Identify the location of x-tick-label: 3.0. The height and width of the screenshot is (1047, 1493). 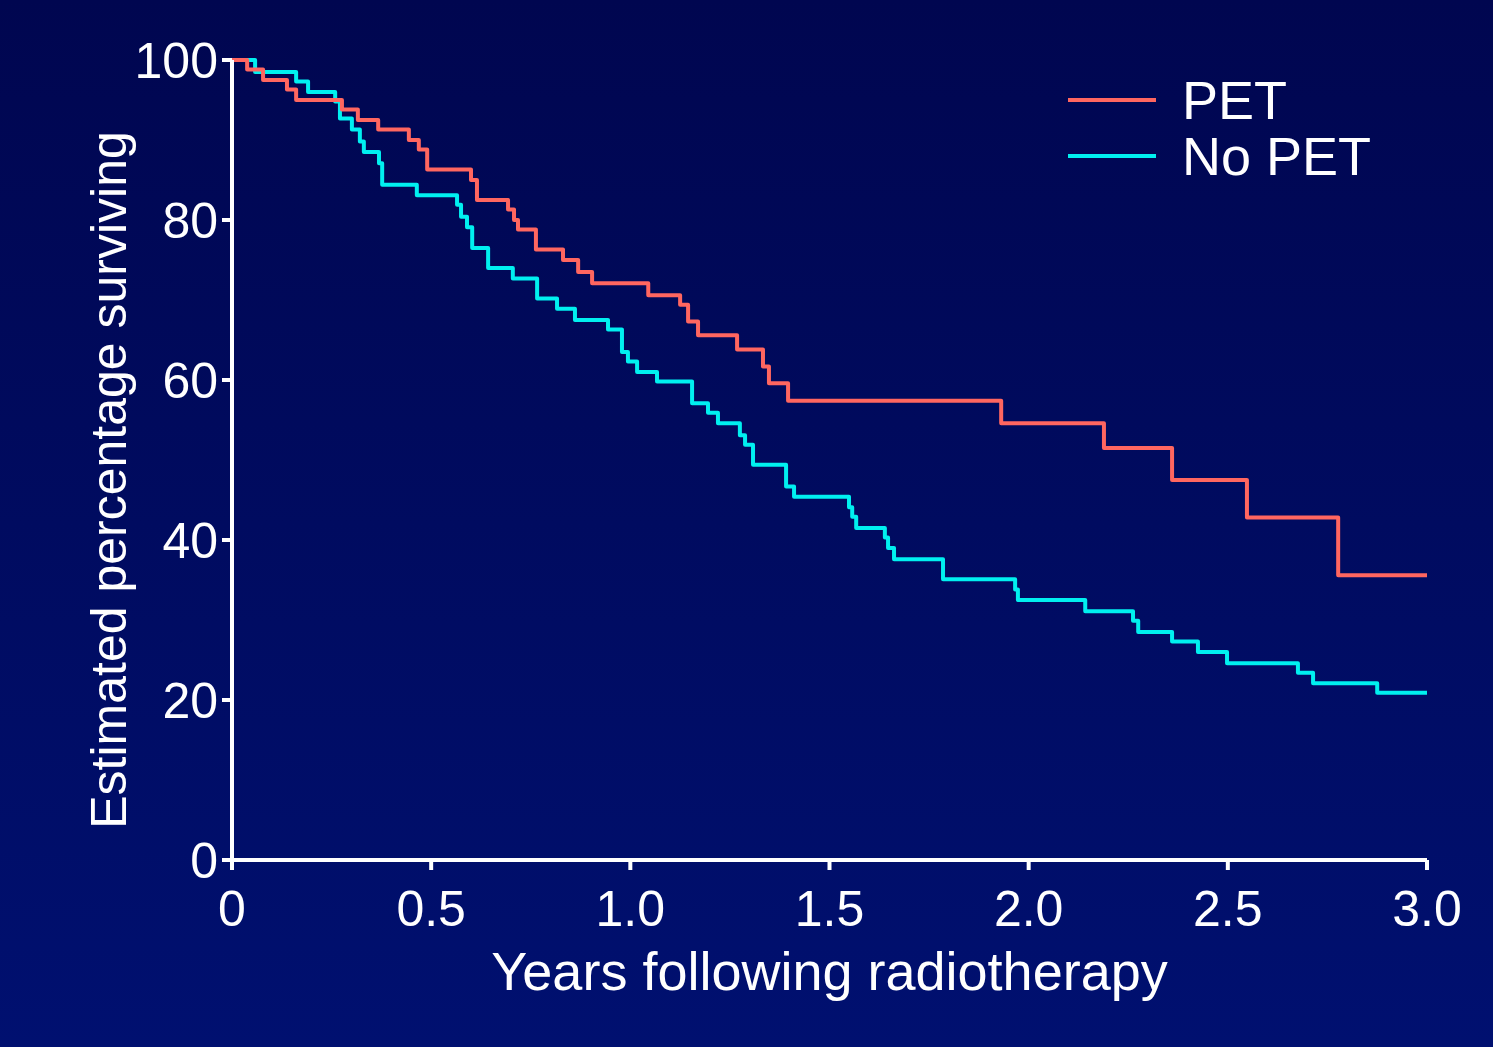
(1427, 909).